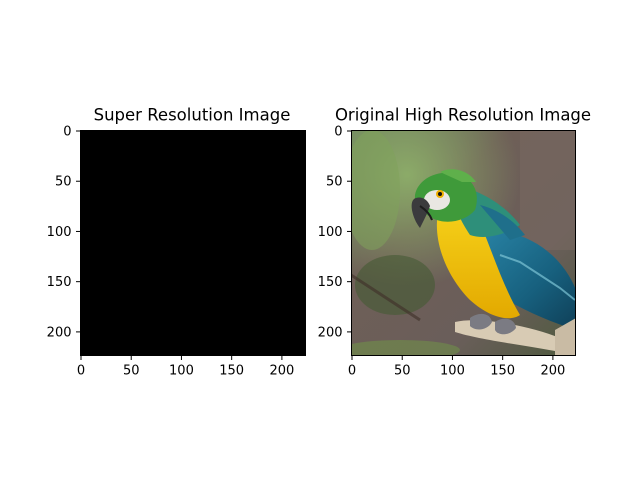  What do you see at coordinates (463, 115) in the screenshot?
I see `chart-title: Original High Resolution Image` at bounding box center [463, 115].